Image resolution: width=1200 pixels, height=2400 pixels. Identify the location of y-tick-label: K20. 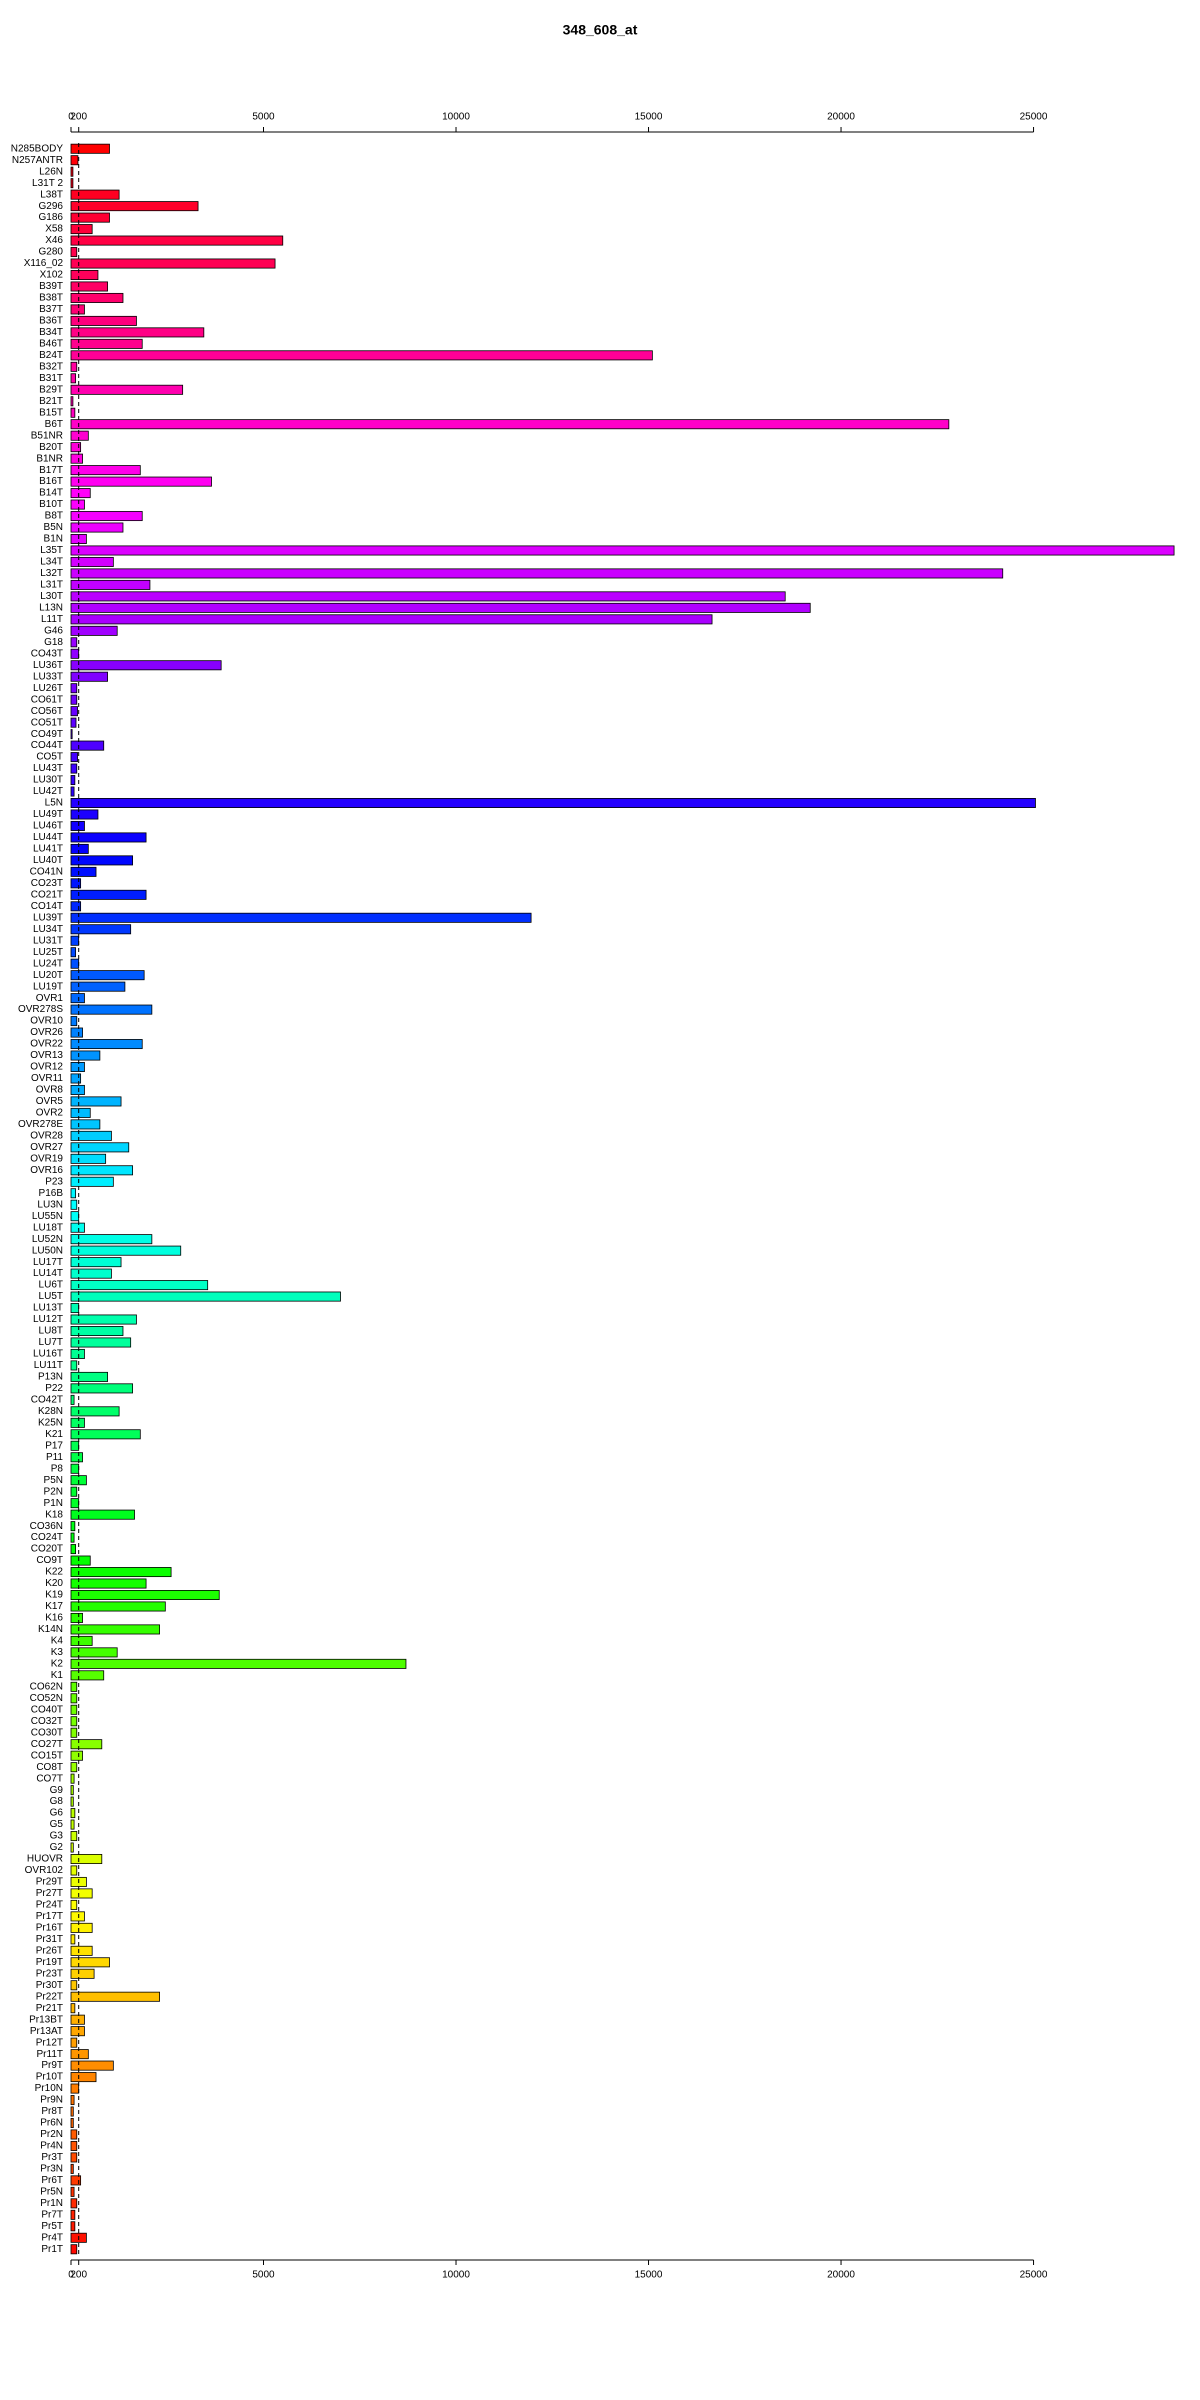
(54, 1583).